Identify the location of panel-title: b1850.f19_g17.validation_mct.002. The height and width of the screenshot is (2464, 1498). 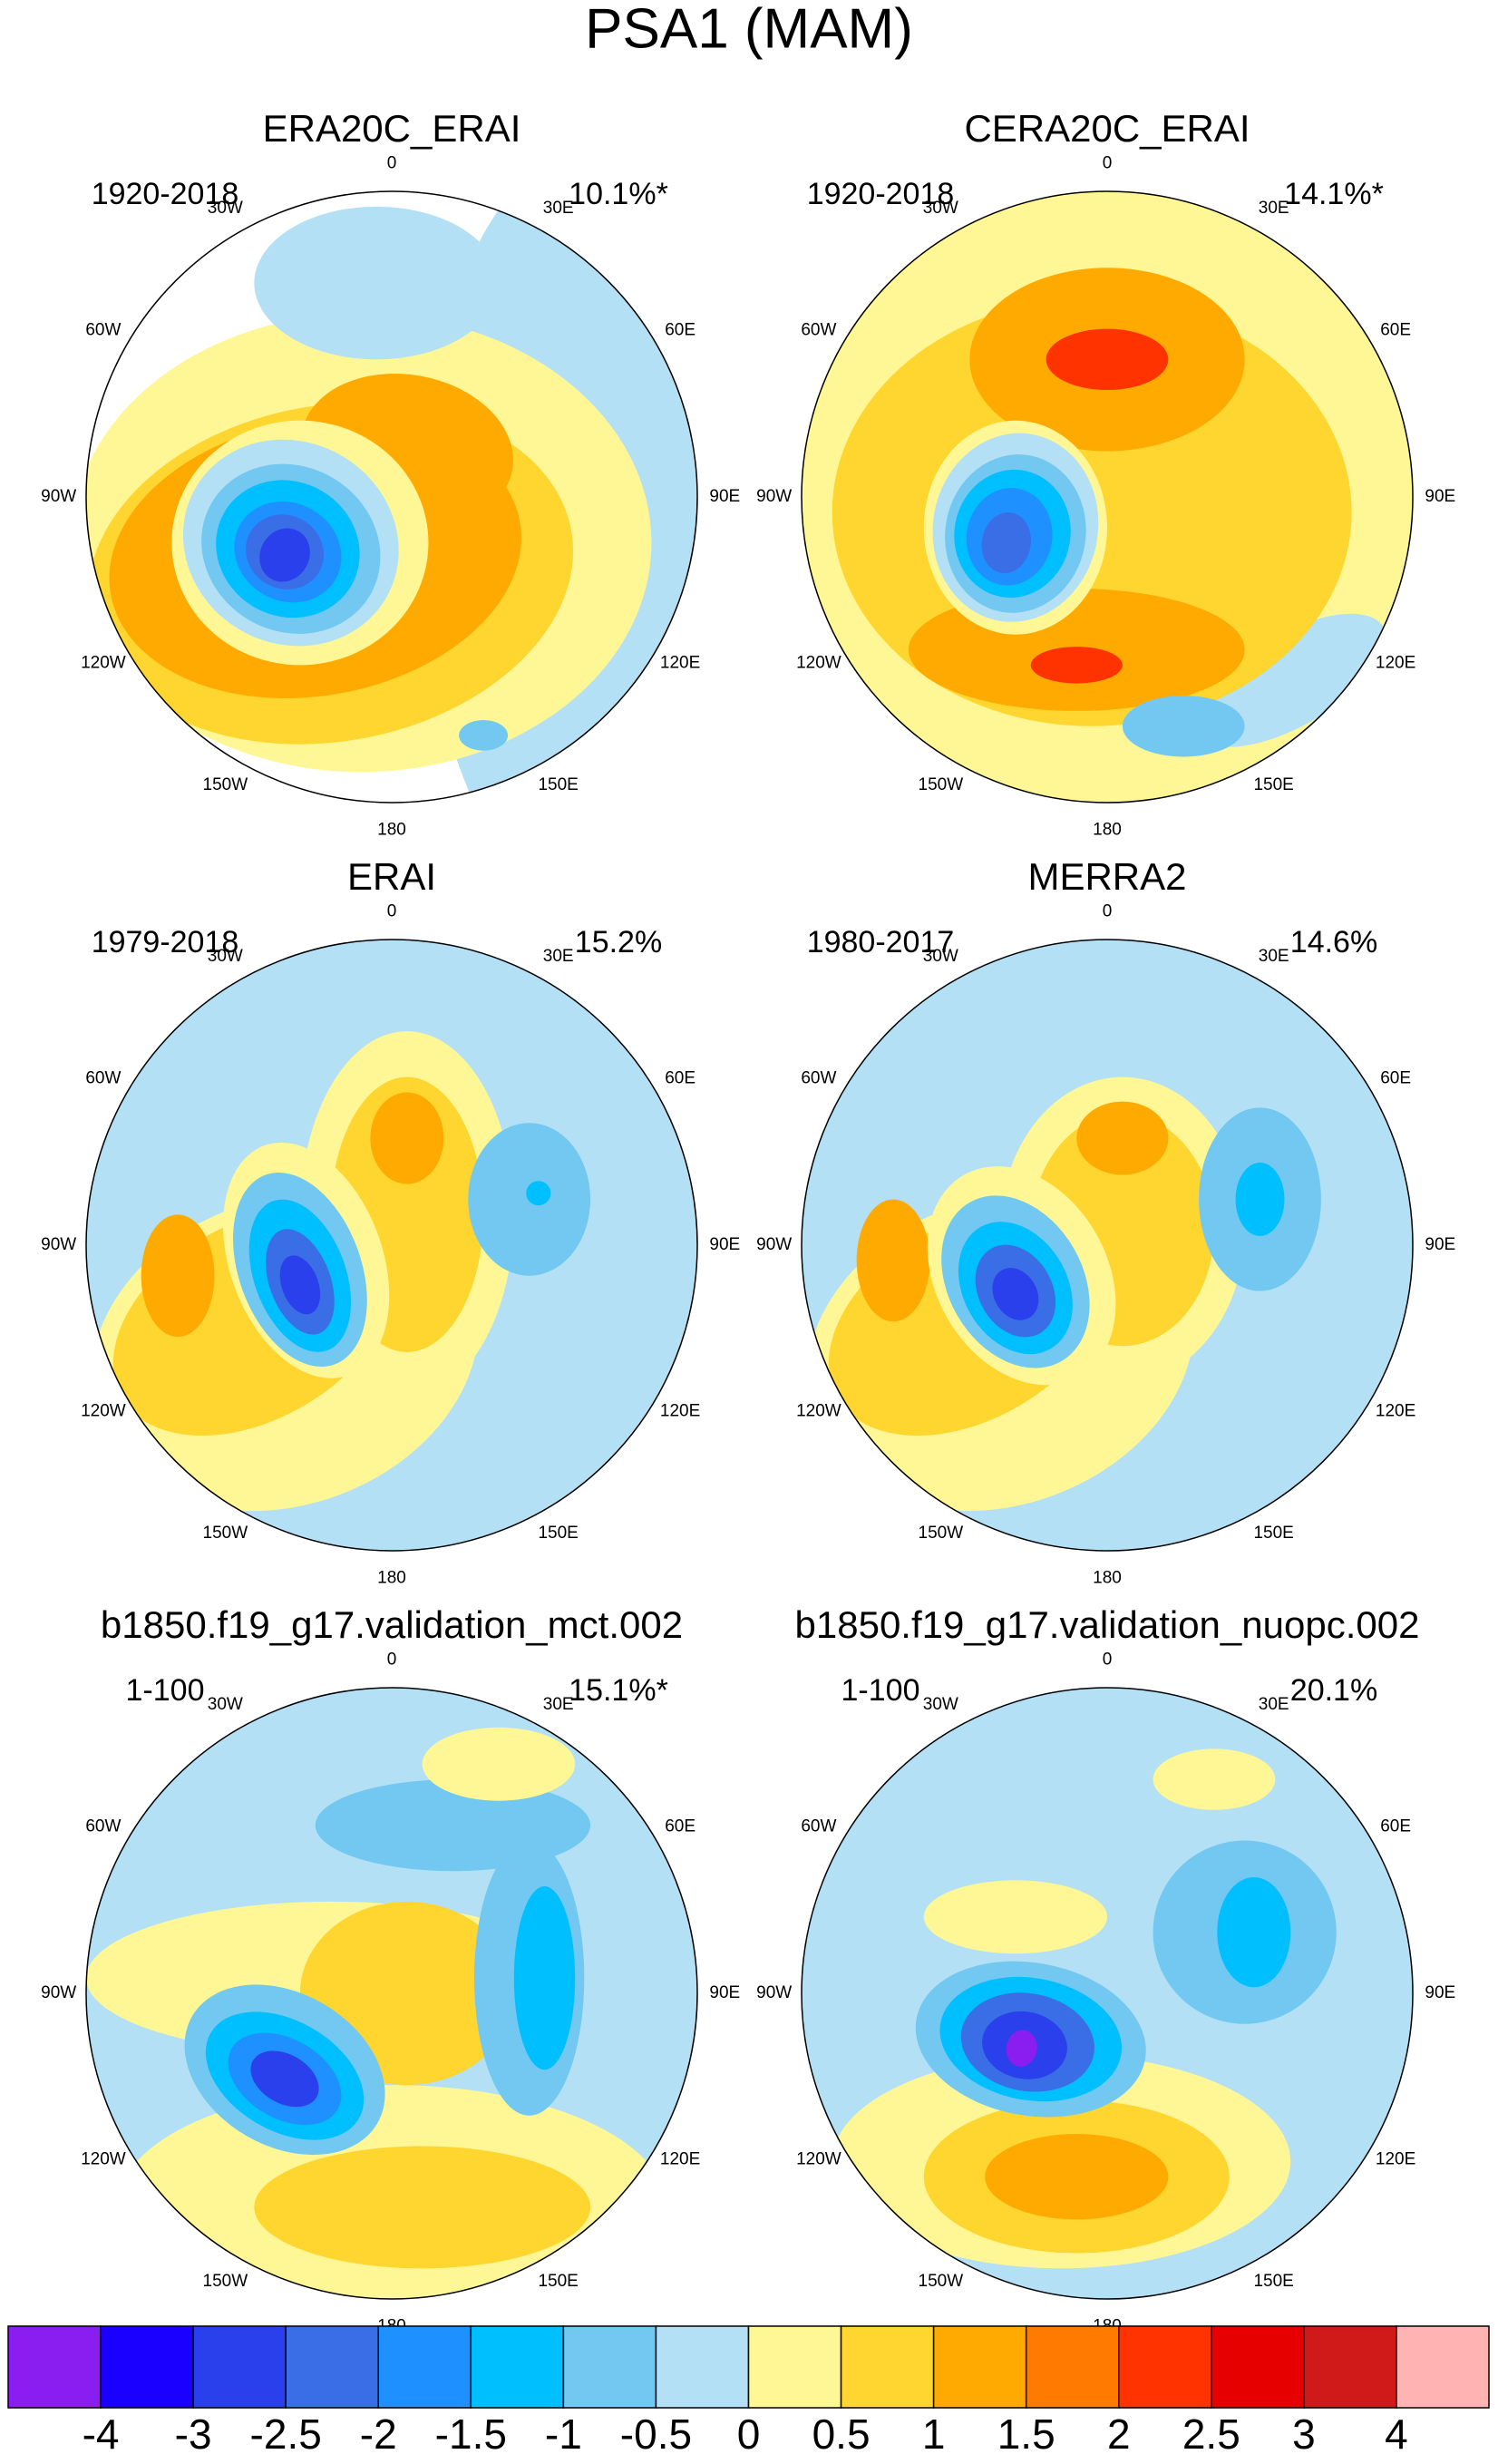
(392, 1624).